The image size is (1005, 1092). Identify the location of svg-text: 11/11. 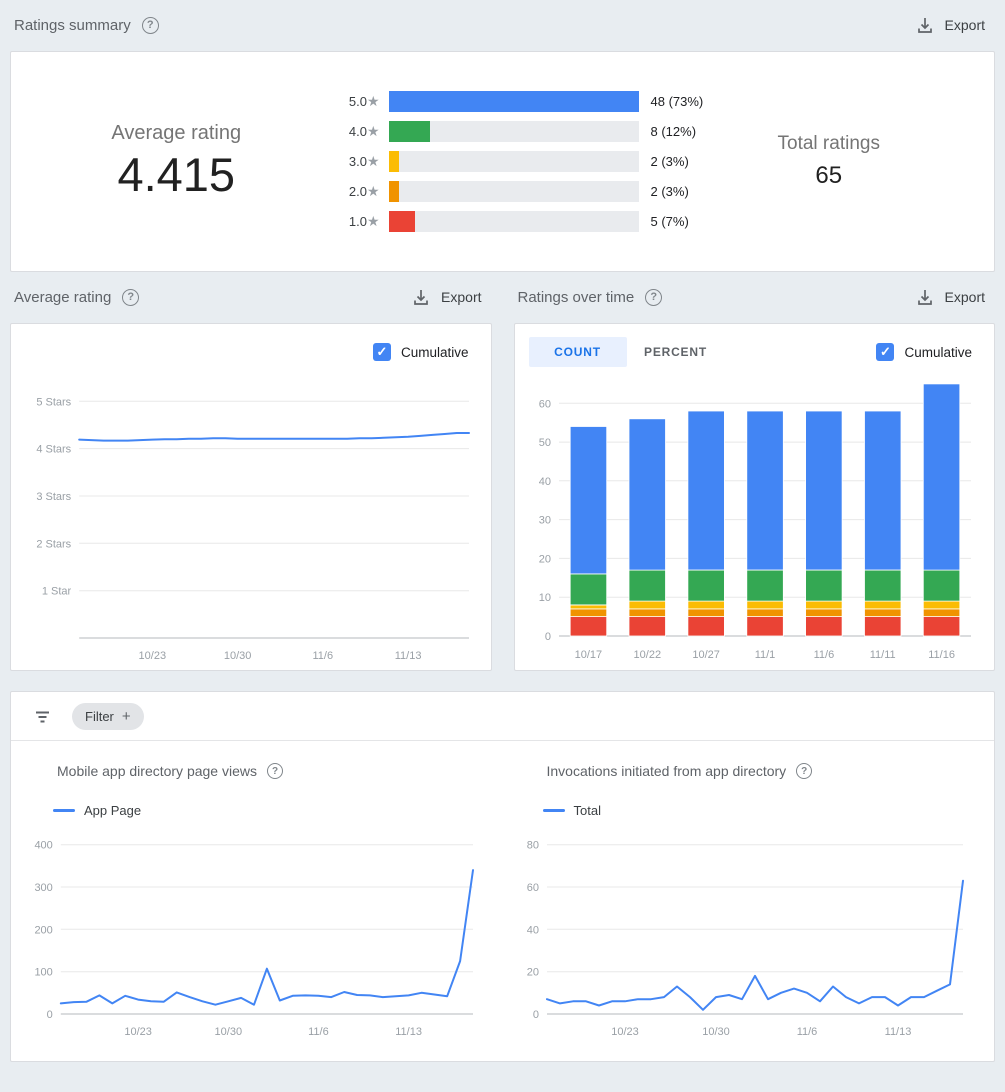
(882, 655).